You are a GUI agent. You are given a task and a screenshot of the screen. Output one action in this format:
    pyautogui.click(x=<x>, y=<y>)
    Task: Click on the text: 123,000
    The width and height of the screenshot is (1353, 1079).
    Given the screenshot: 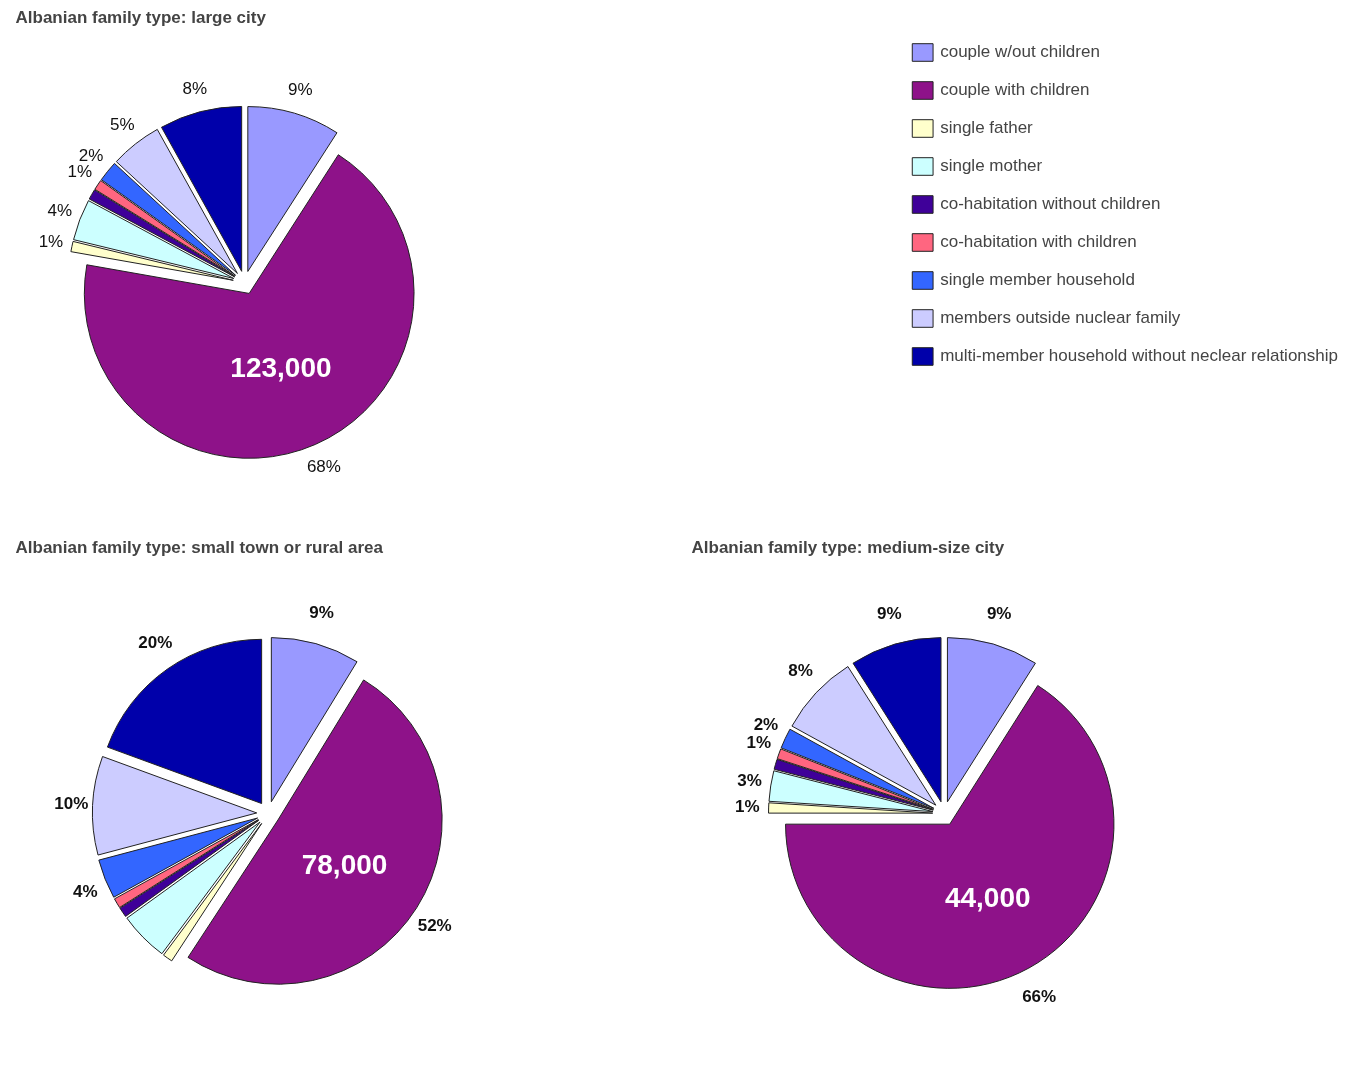 What is the action you would take?
    pyautogui.click(x=281, y=367)
    